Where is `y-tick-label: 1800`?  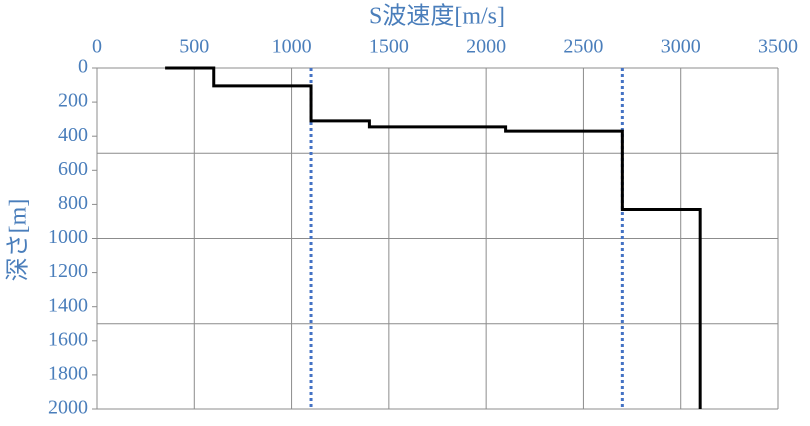 y-tick-label: 1800 is located at coordinates (68, 373).